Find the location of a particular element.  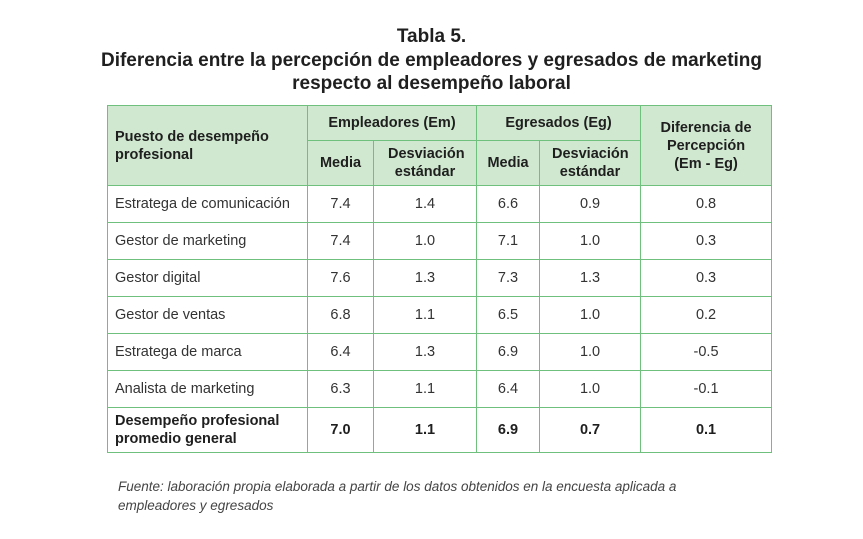

row-em-desv: 1.0 is located at coordinates (425, 241).